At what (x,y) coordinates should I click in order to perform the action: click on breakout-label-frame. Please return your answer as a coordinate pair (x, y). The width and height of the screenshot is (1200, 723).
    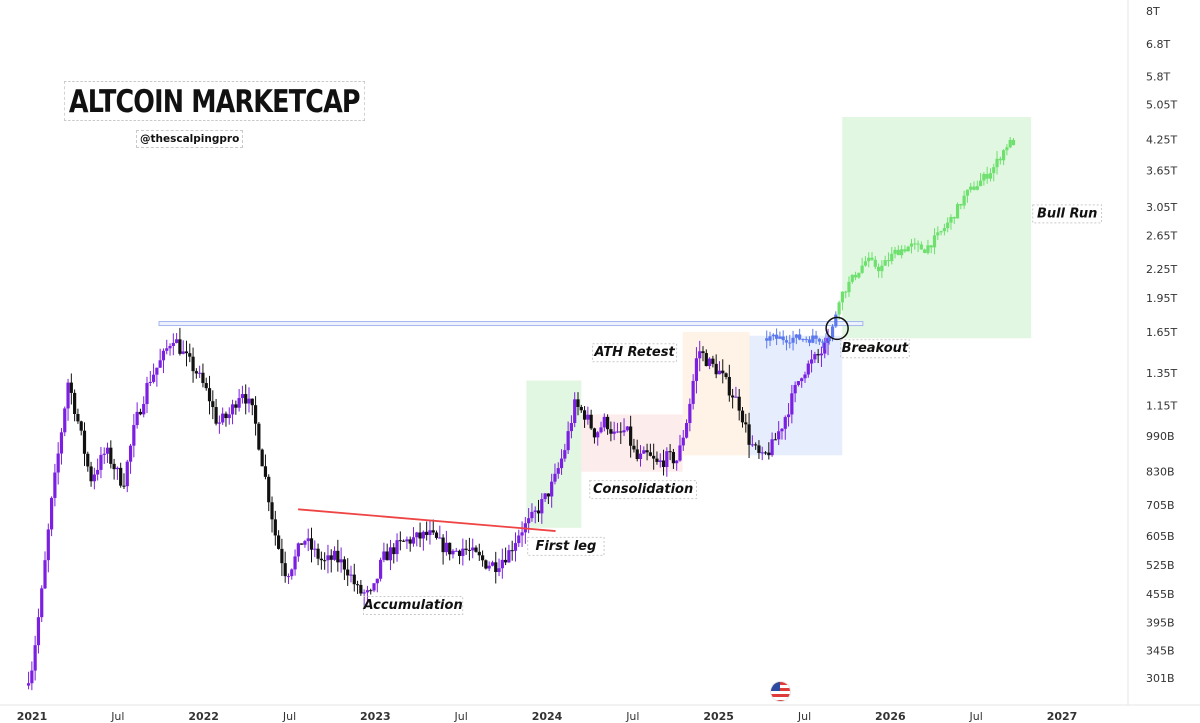
    Looking at the image, I should click on (874, 349).